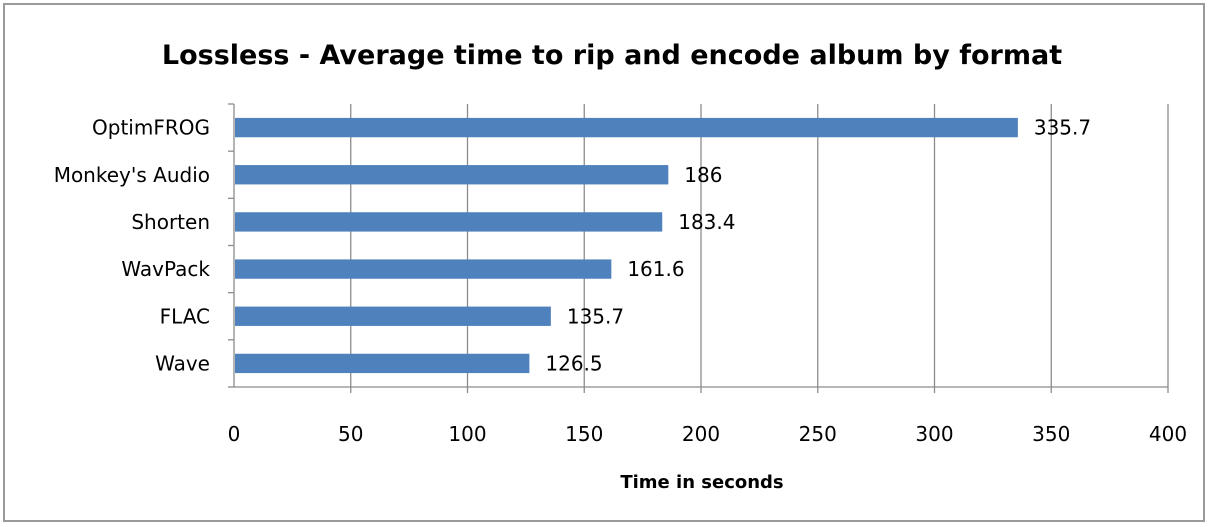 The image size is (1210, 527). What do you see at coordinates (1168, 434) in the screenshot?
I see `x-tick-label: 400` at bounding box center [1168, 434].